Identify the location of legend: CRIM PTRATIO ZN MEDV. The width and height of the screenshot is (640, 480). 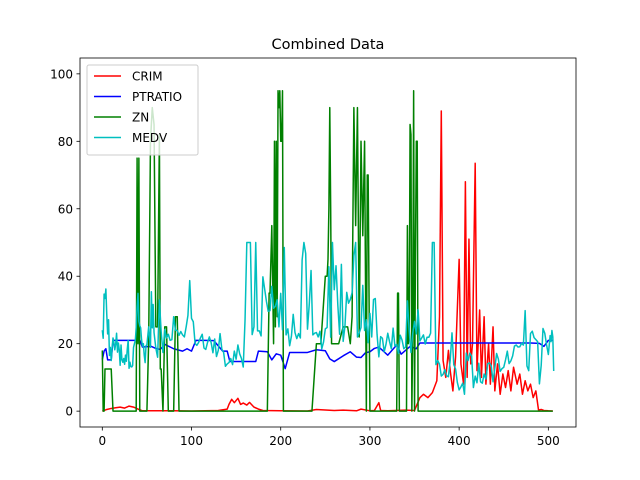
(142, 110).